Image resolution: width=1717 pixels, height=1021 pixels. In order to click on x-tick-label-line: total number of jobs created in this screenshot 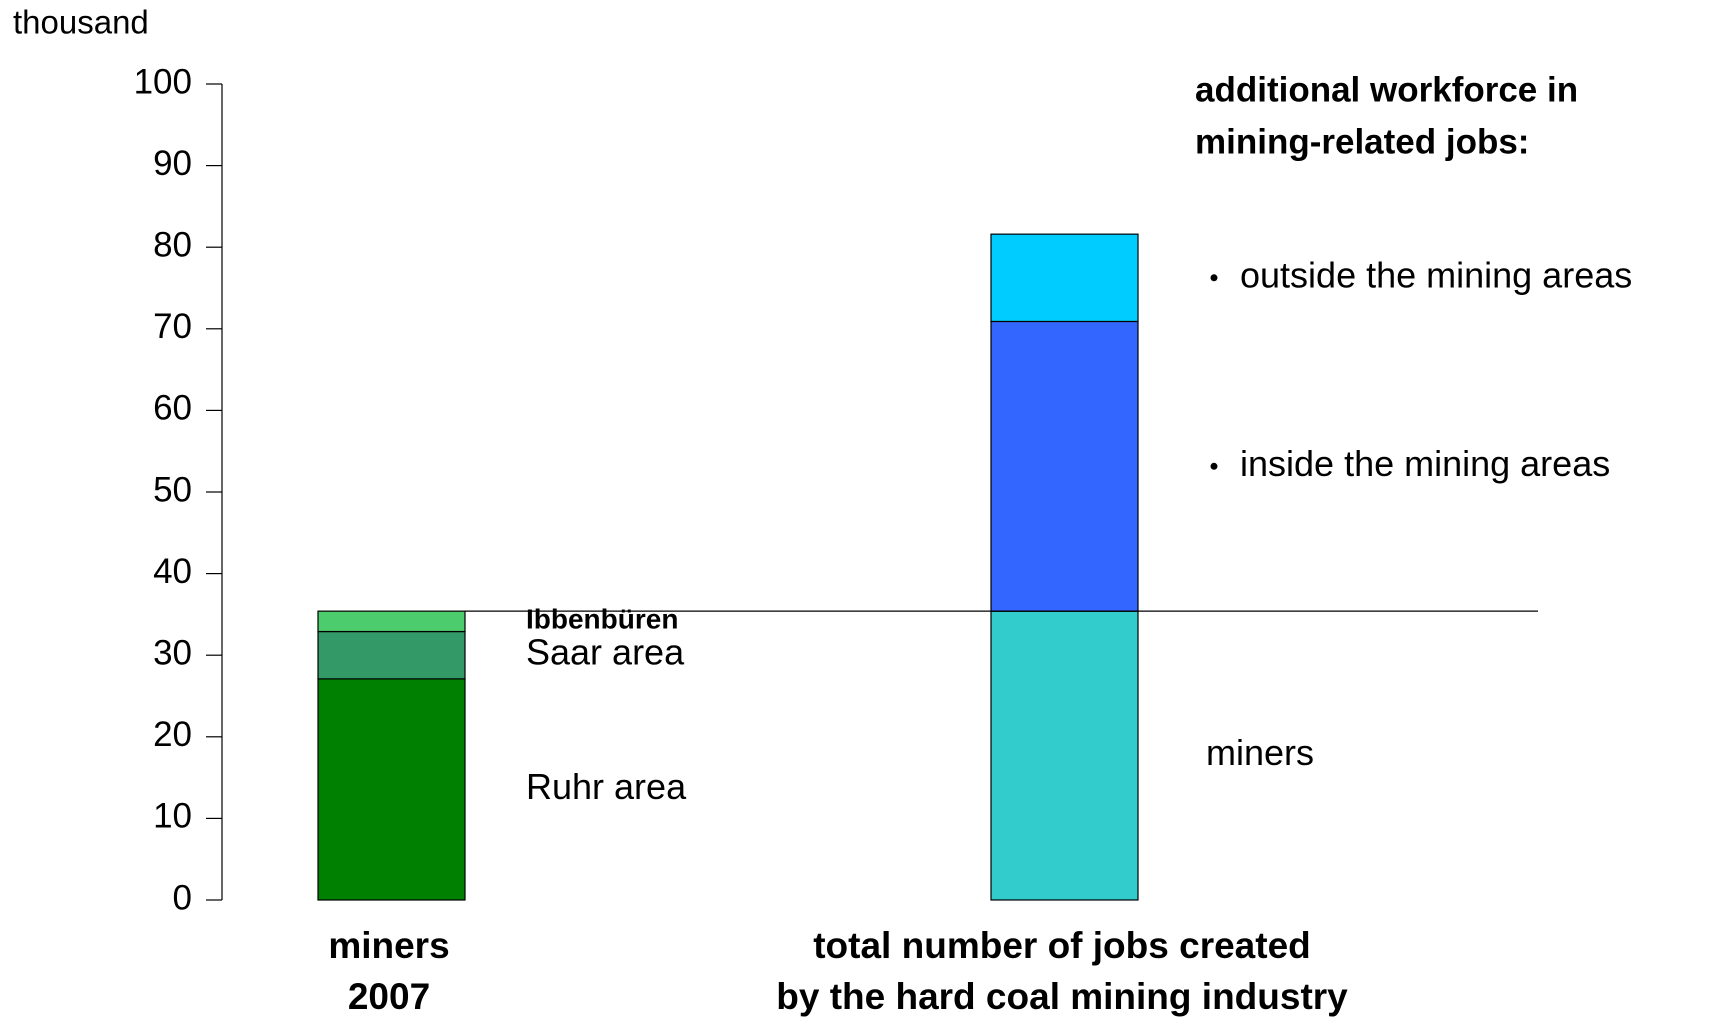, I will do `click(1062, 945)`.